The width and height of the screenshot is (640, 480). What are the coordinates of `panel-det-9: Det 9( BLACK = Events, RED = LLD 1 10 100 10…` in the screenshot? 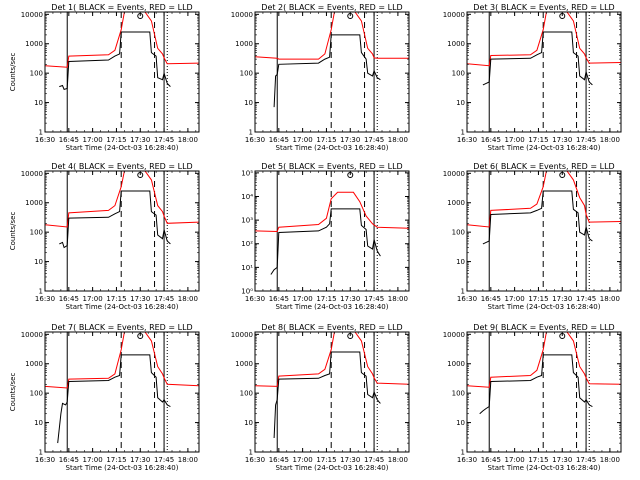 It's located at (532, 397).